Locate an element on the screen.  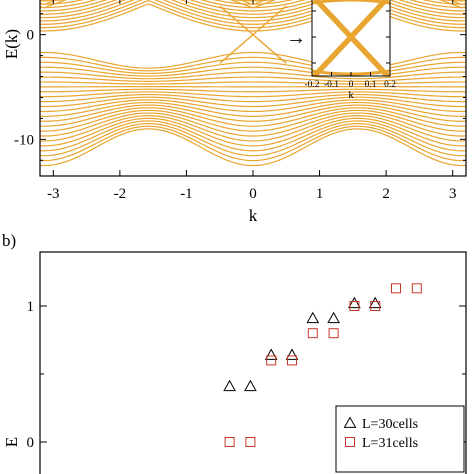
x-tick-label: 0 is located at coordinates (253, 194).